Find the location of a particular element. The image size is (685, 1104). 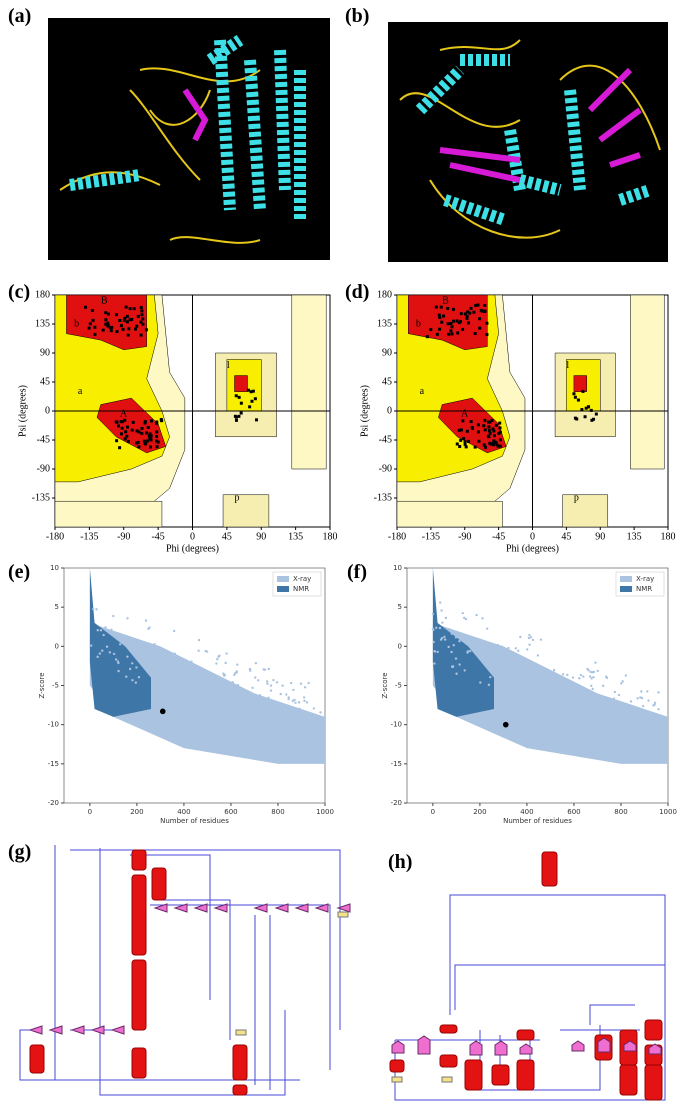

y-tick-label: -15 is located at coordinates (53, 764).